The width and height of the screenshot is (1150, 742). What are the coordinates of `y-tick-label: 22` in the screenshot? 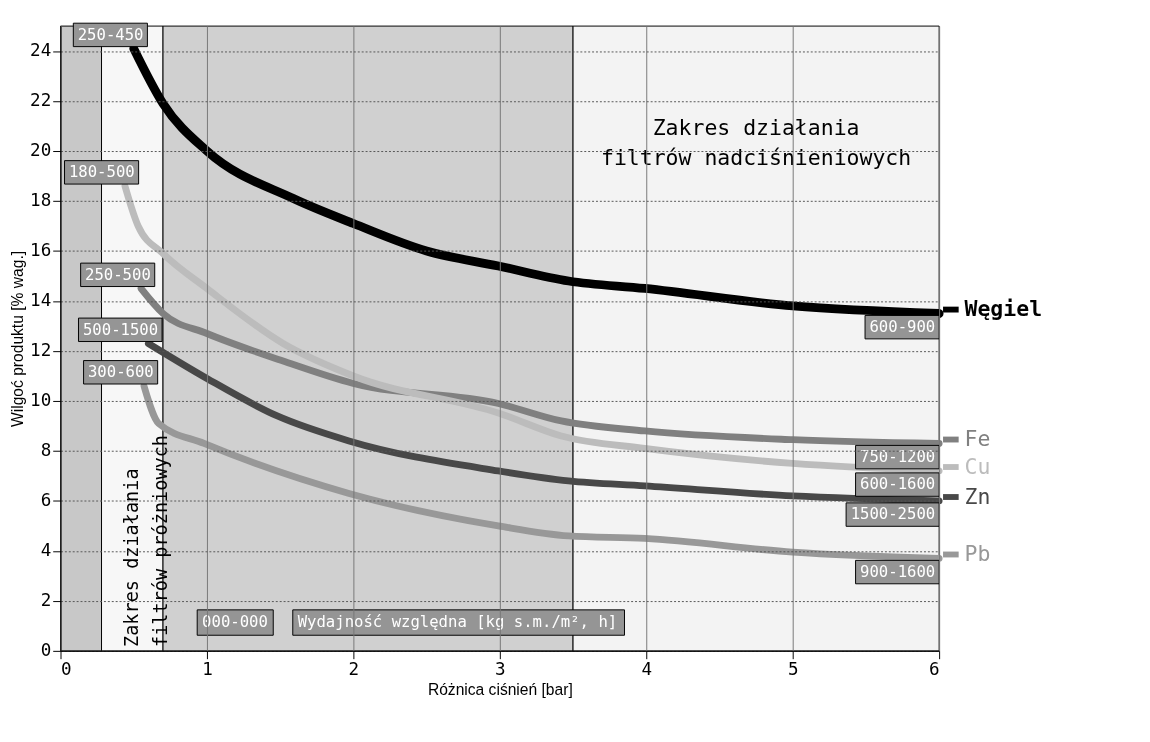 It's located at (41, 100).